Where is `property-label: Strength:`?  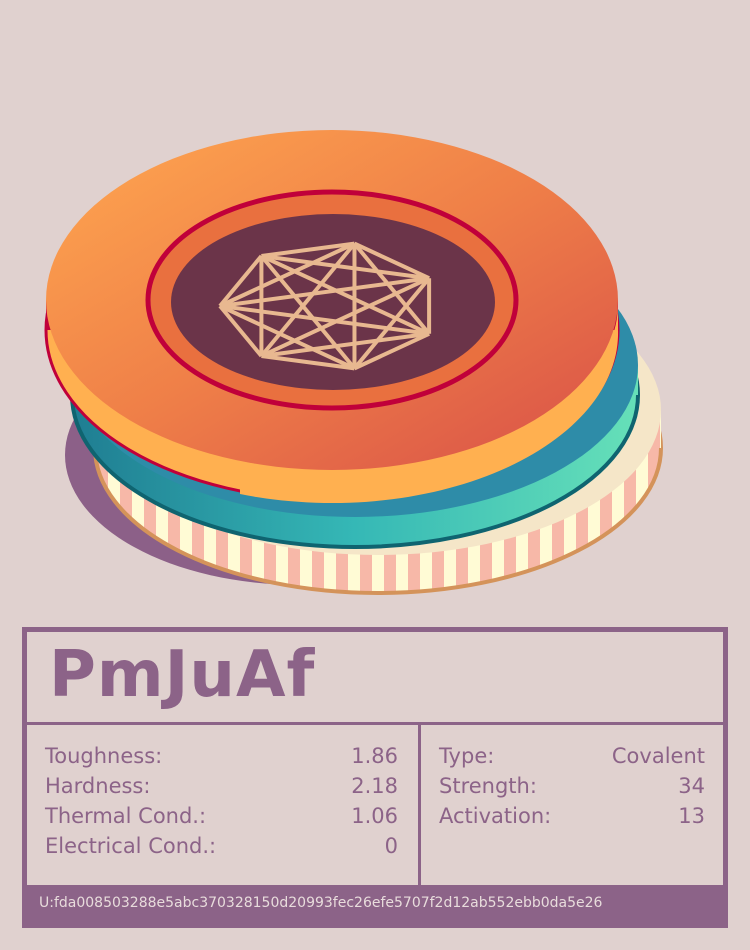
property-label: Strength: is located at coordinates (488, 786).